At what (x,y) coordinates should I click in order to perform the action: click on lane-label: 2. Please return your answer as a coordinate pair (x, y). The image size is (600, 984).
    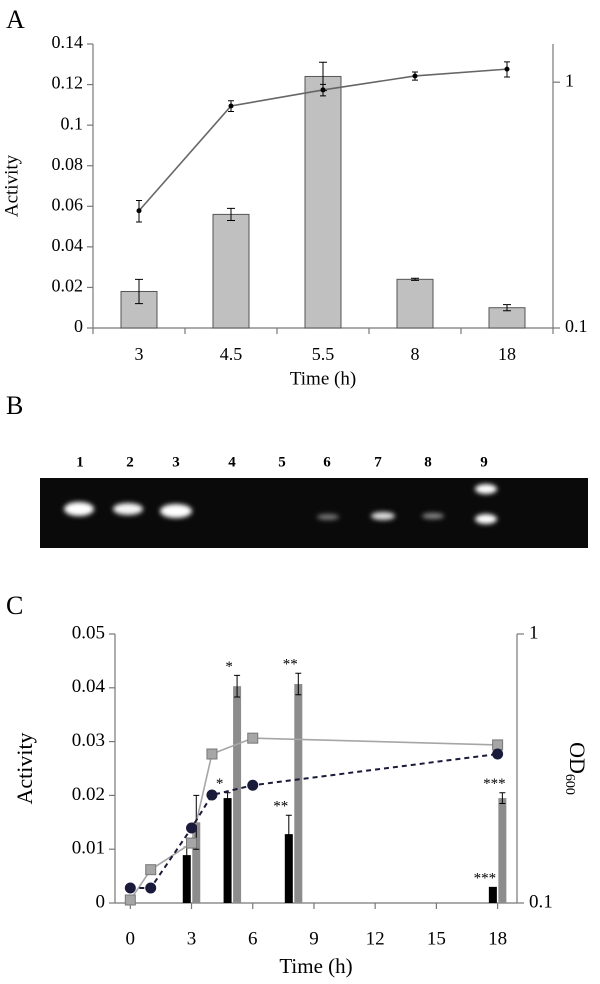
    Looking at the image, I should click on (130, 462).